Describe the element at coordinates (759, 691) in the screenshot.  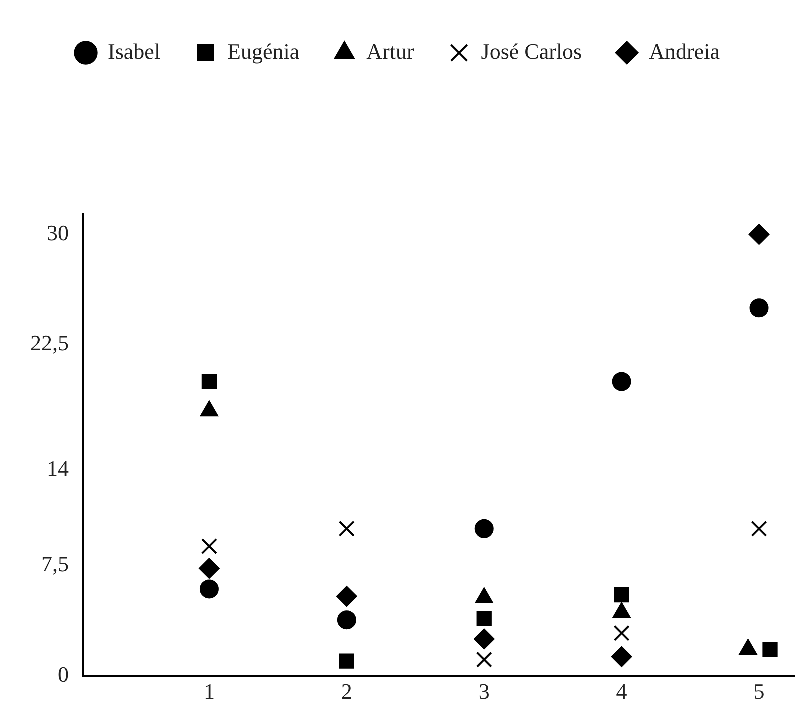
I see `x-tick-label: 5` at that location.